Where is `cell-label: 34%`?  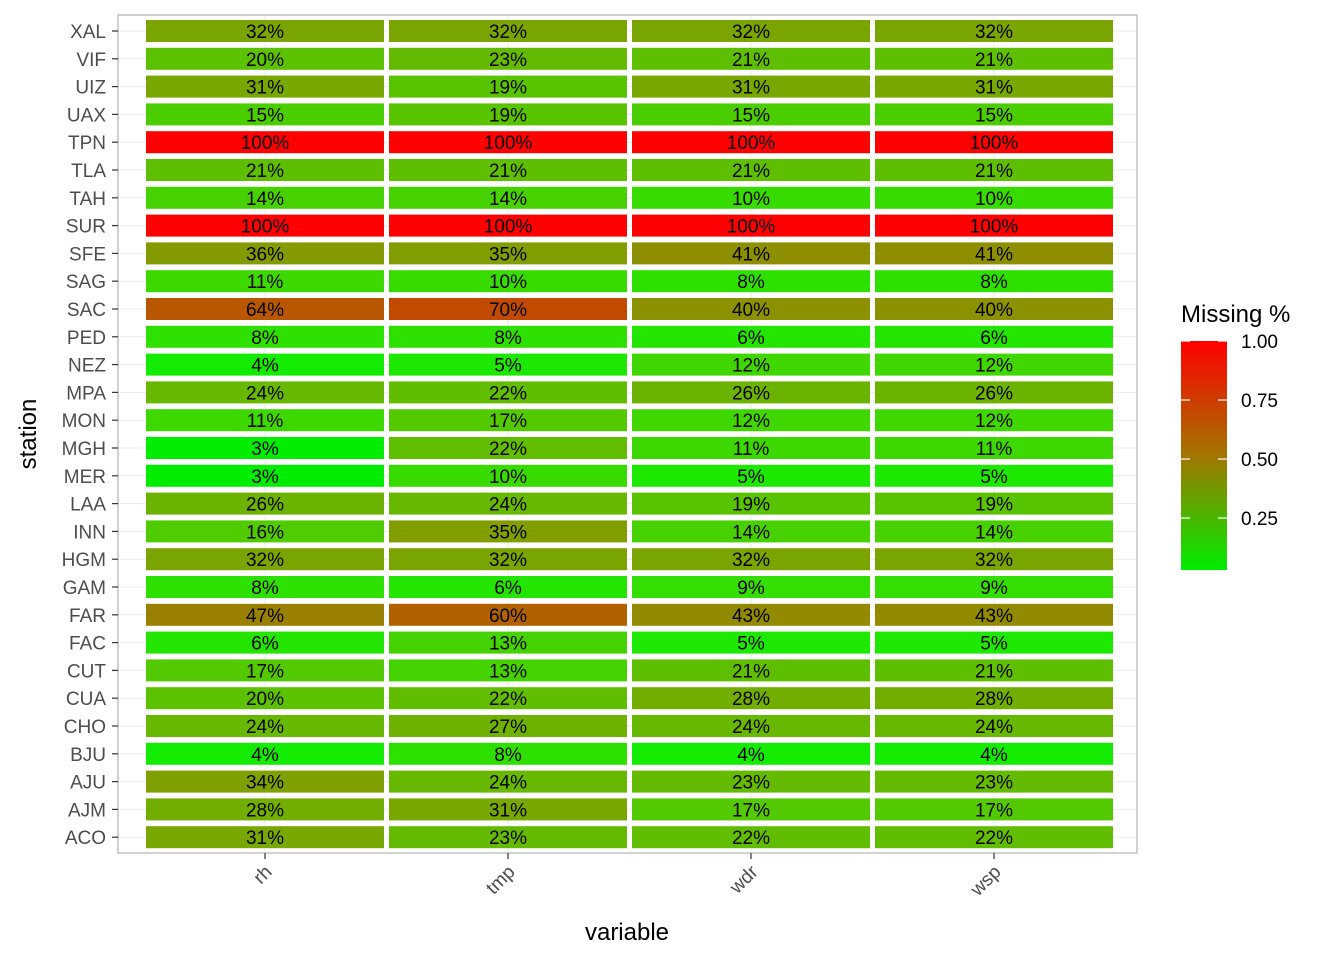 cell-label: 34% is located at coordinates (265, 783).